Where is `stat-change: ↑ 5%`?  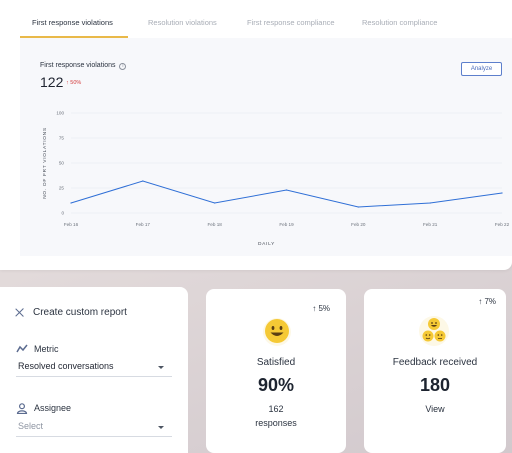
stat-change: ↑ 5% is located at coordinates (321, 308).